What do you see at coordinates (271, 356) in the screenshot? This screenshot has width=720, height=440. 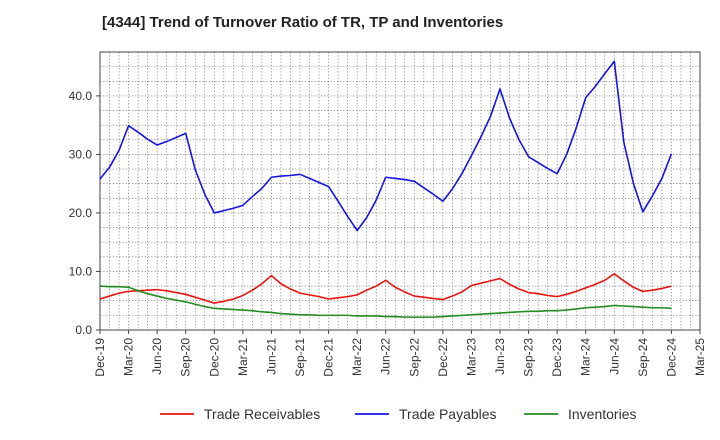 I see `x-tick-label: Jun-21` at bounding box center [271, 356].